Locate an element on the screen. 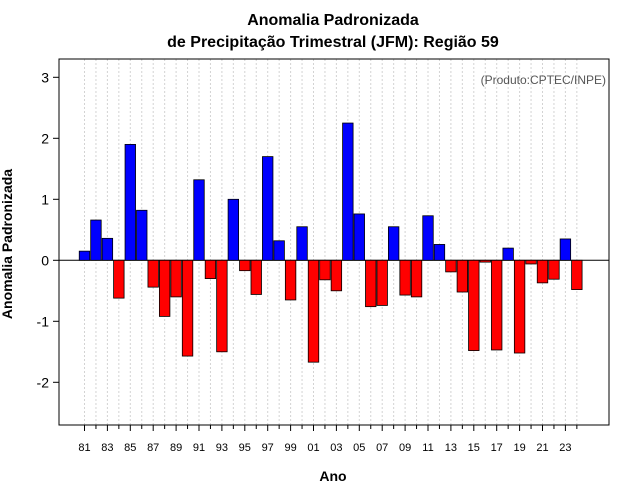 The image size is (640, 500). x-tick-label: 83 is located at coordinates (107, 448).